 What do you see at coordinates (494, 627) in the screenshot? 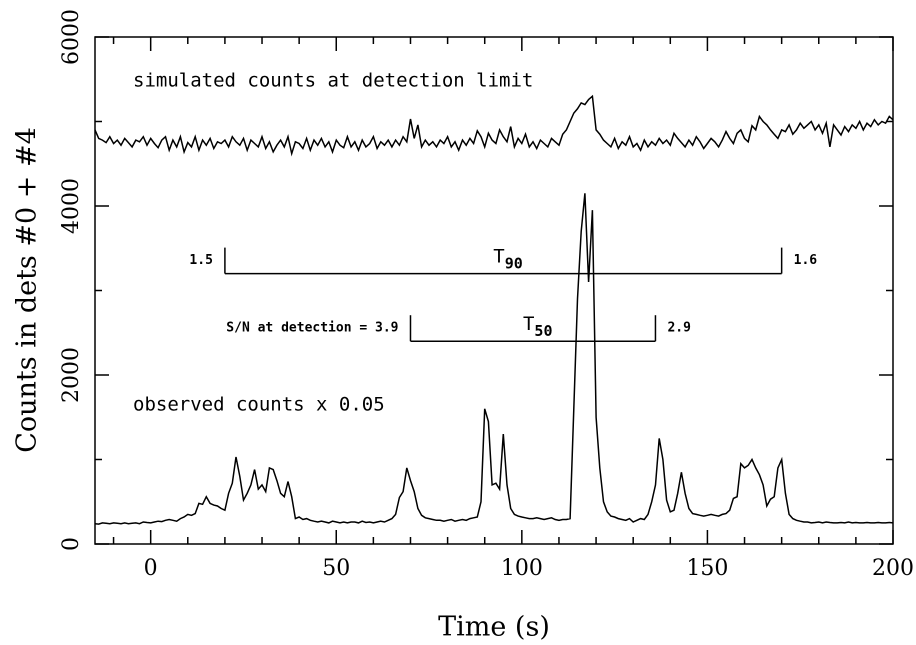
I see `x-axis-label: Time (s)` at bounding box center [494, 627].